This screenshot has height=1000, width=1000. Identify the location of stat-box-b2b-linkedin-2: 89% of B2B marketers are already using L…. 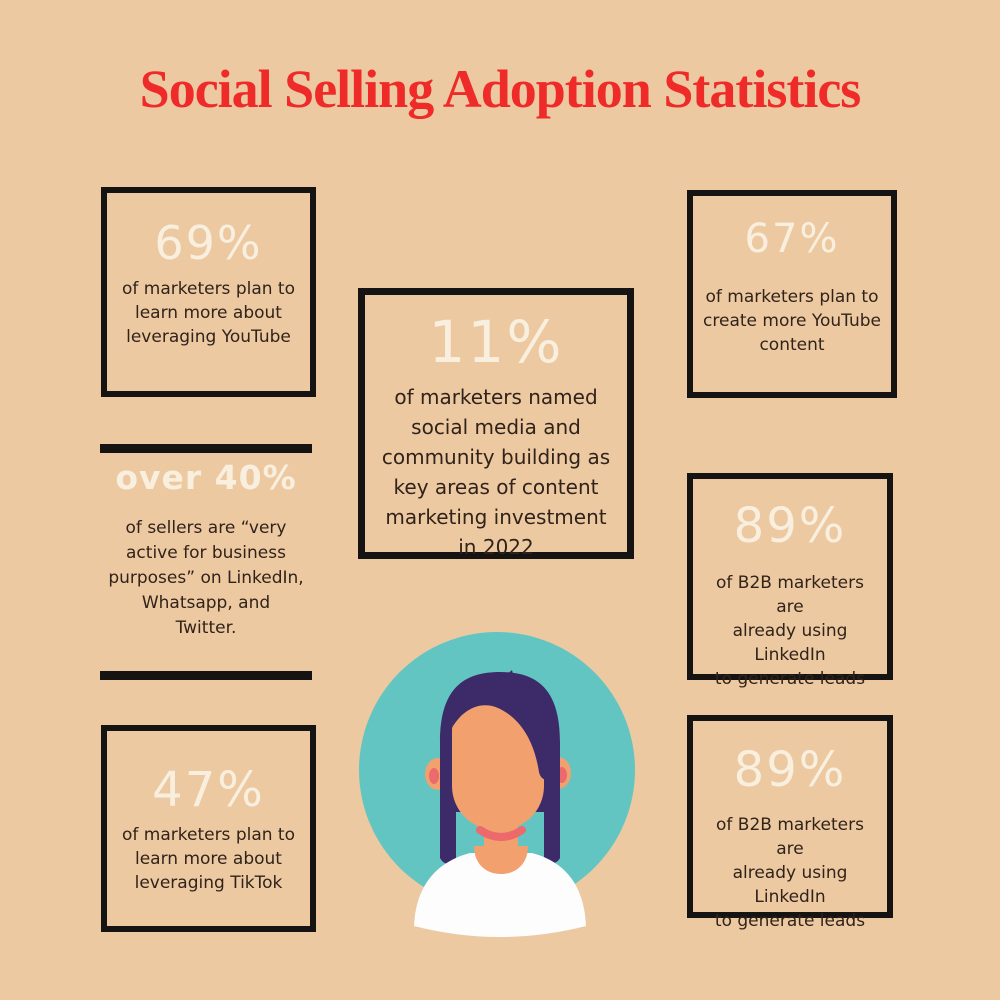
(790, 823).